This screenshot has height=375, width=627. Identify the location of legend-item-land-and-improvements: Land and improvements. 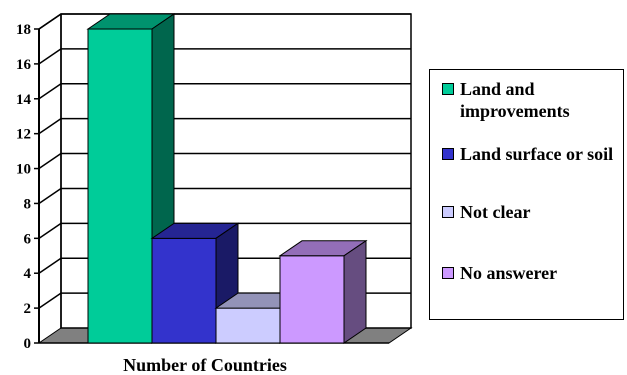
(531, 100).